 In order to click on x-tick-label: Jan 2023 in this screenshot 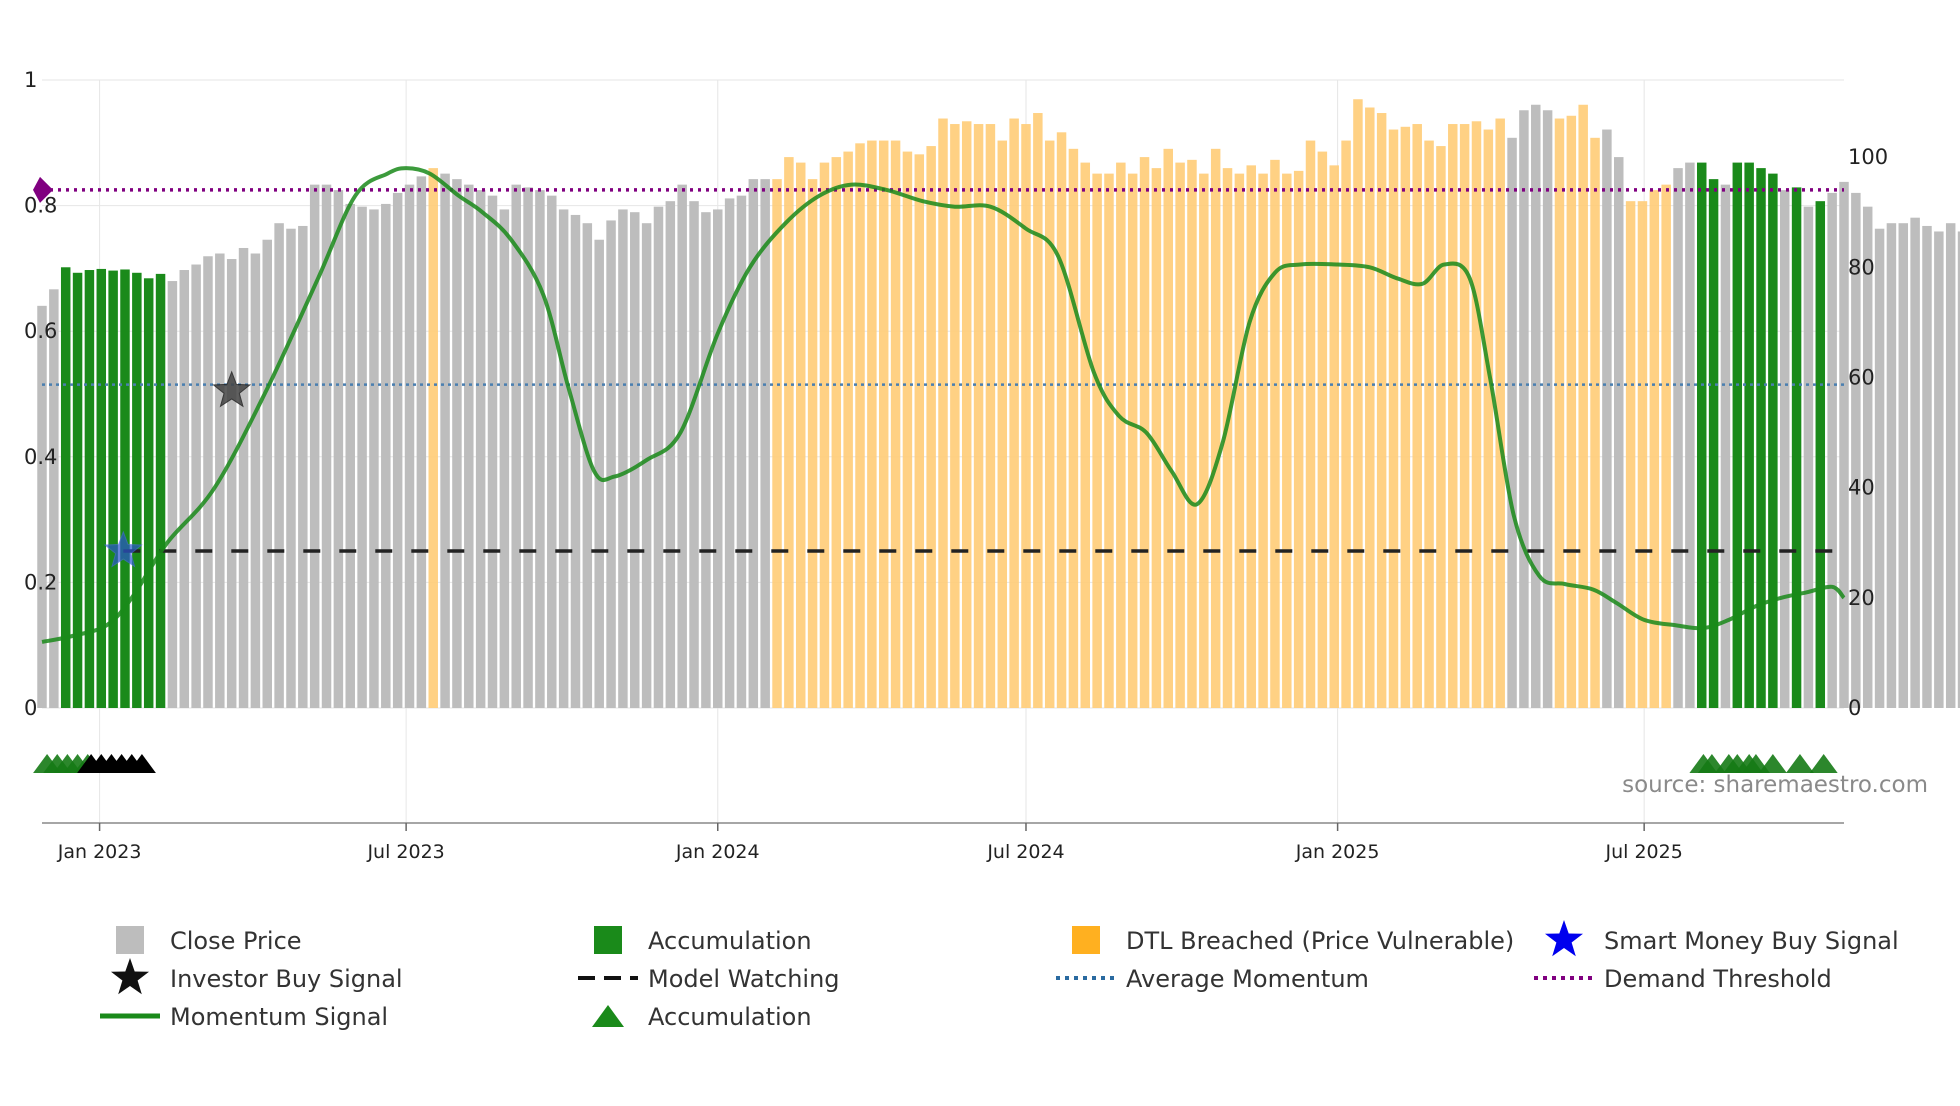, I will do `click(99, 852)`.